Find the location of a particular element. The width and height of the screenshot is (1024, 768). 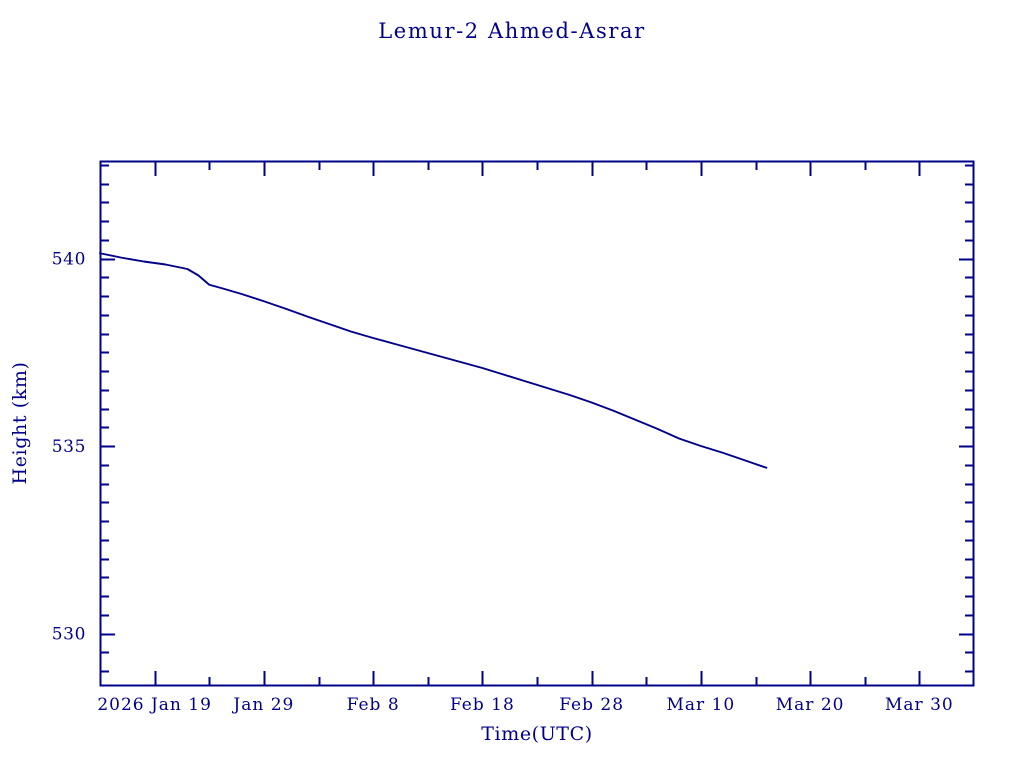

x-tick-label: Feb 8 is located at coordinates (373, 705).